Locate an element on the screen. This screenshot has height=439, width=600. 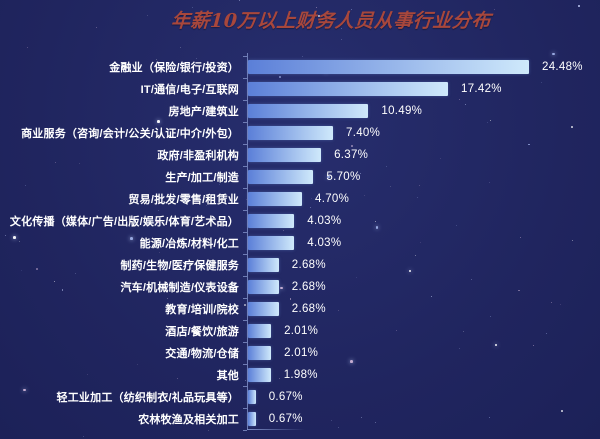
x-axis-baseline is located at coordinates (276, 429).